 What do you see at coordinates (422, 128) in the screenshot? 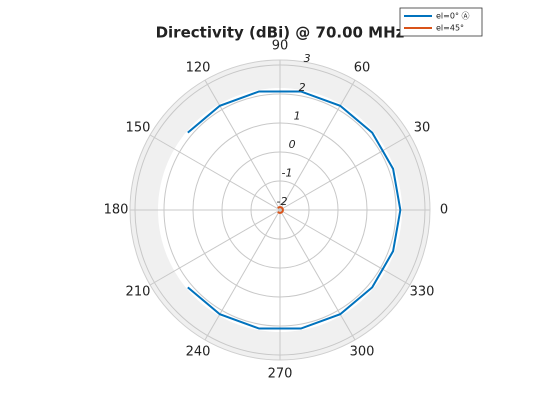
I see `angle-tick-label: 30` at bounding box center [422, 128].